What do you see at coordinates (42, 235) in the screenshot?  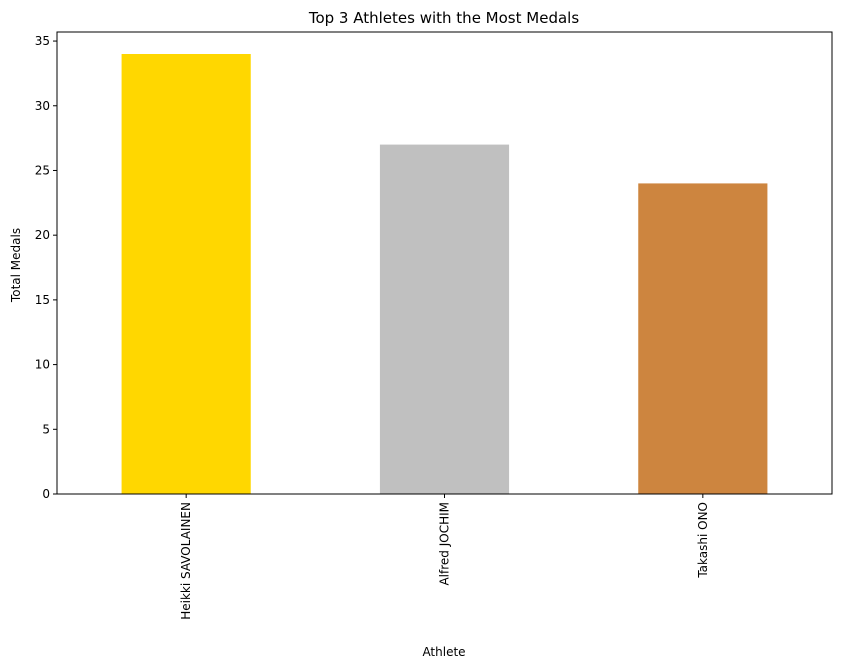 I see `y-tick-label: 20` at bounding box center [42, 235].